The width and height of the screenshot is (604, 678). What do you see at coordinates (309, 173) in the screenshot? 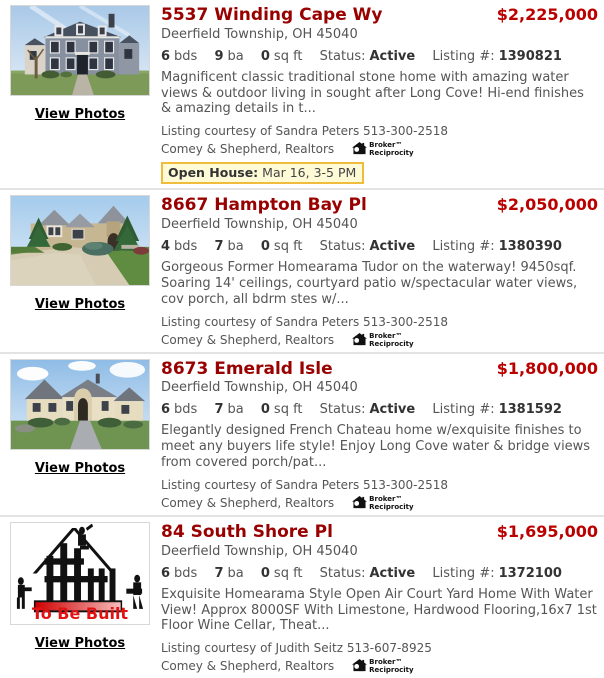
I see `open-house-value: Mar 16, 3-5 PM` at bounding box center [309, 173].